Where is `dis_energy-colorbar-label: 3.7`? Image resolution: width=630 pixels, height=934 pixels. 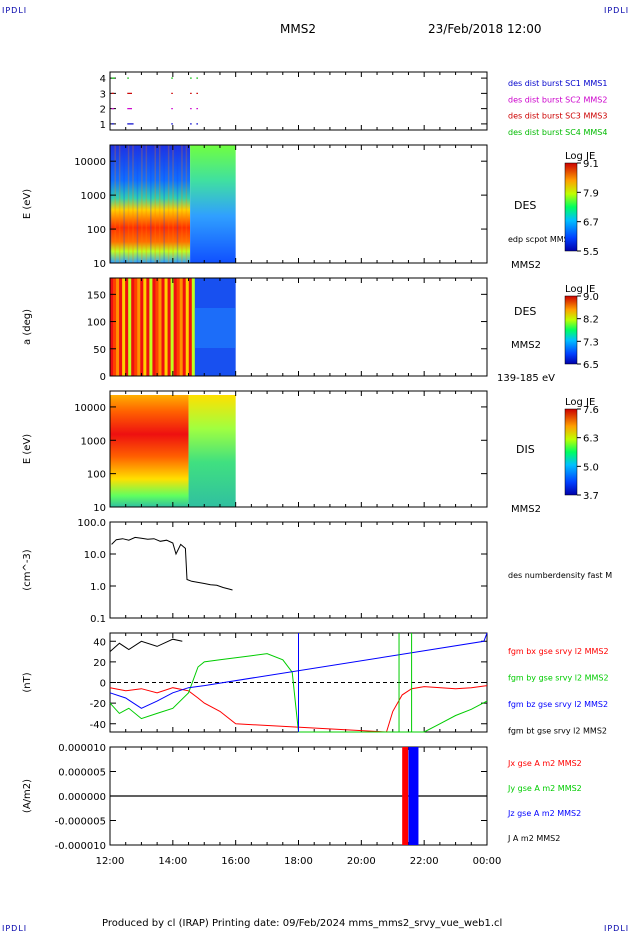
dis_energy-colorbar-label: 3.7 is located at coordinates (591, 496).